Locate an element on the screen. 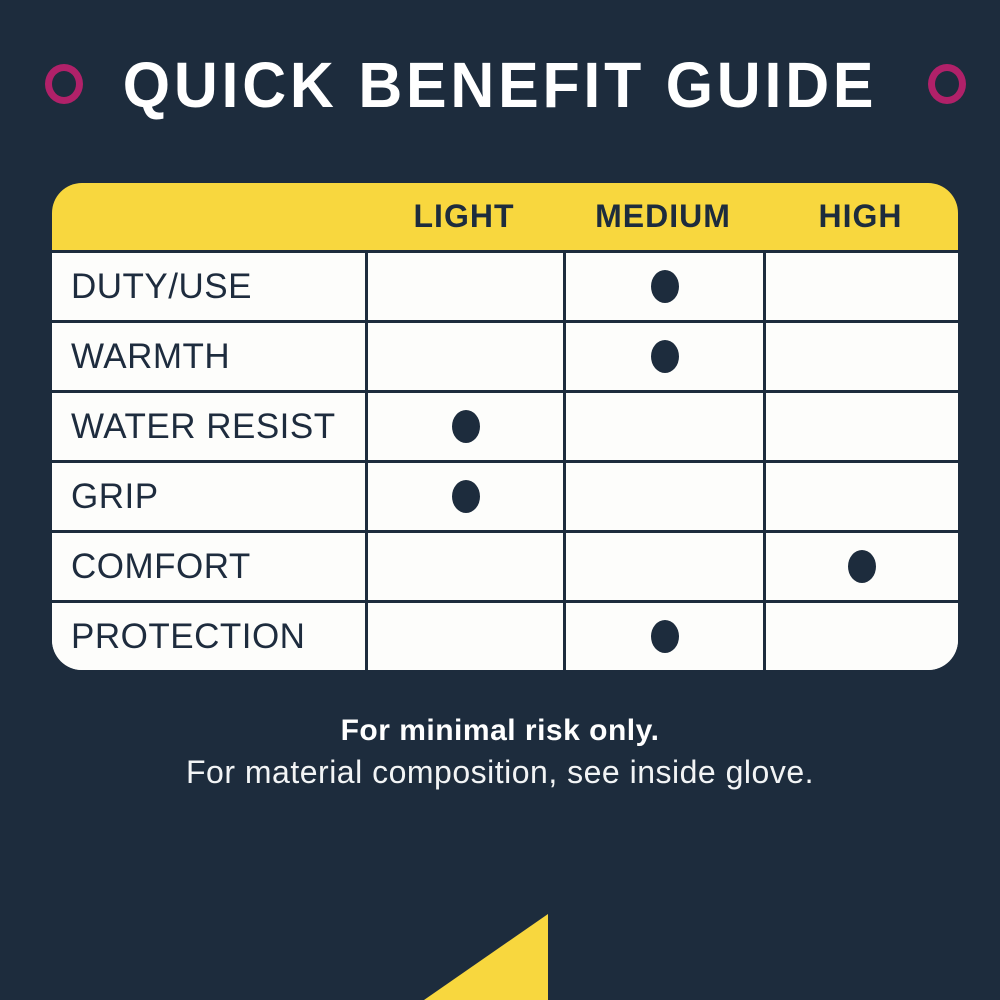  table-row: PROTECTION is located at coordinates (505, 635).